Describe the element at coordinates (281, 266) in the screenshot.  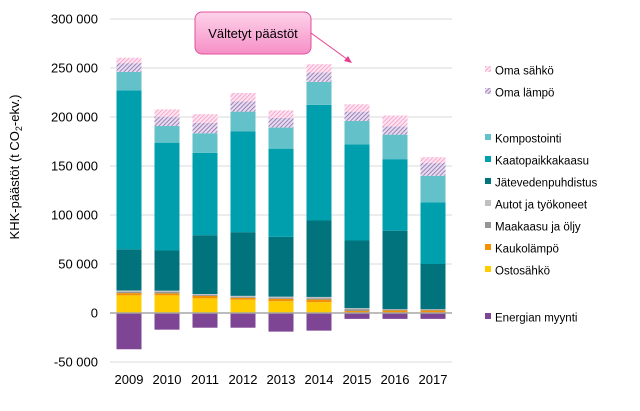
I see `bar-segment-jätevedenpuhdistus-2013` at that location.